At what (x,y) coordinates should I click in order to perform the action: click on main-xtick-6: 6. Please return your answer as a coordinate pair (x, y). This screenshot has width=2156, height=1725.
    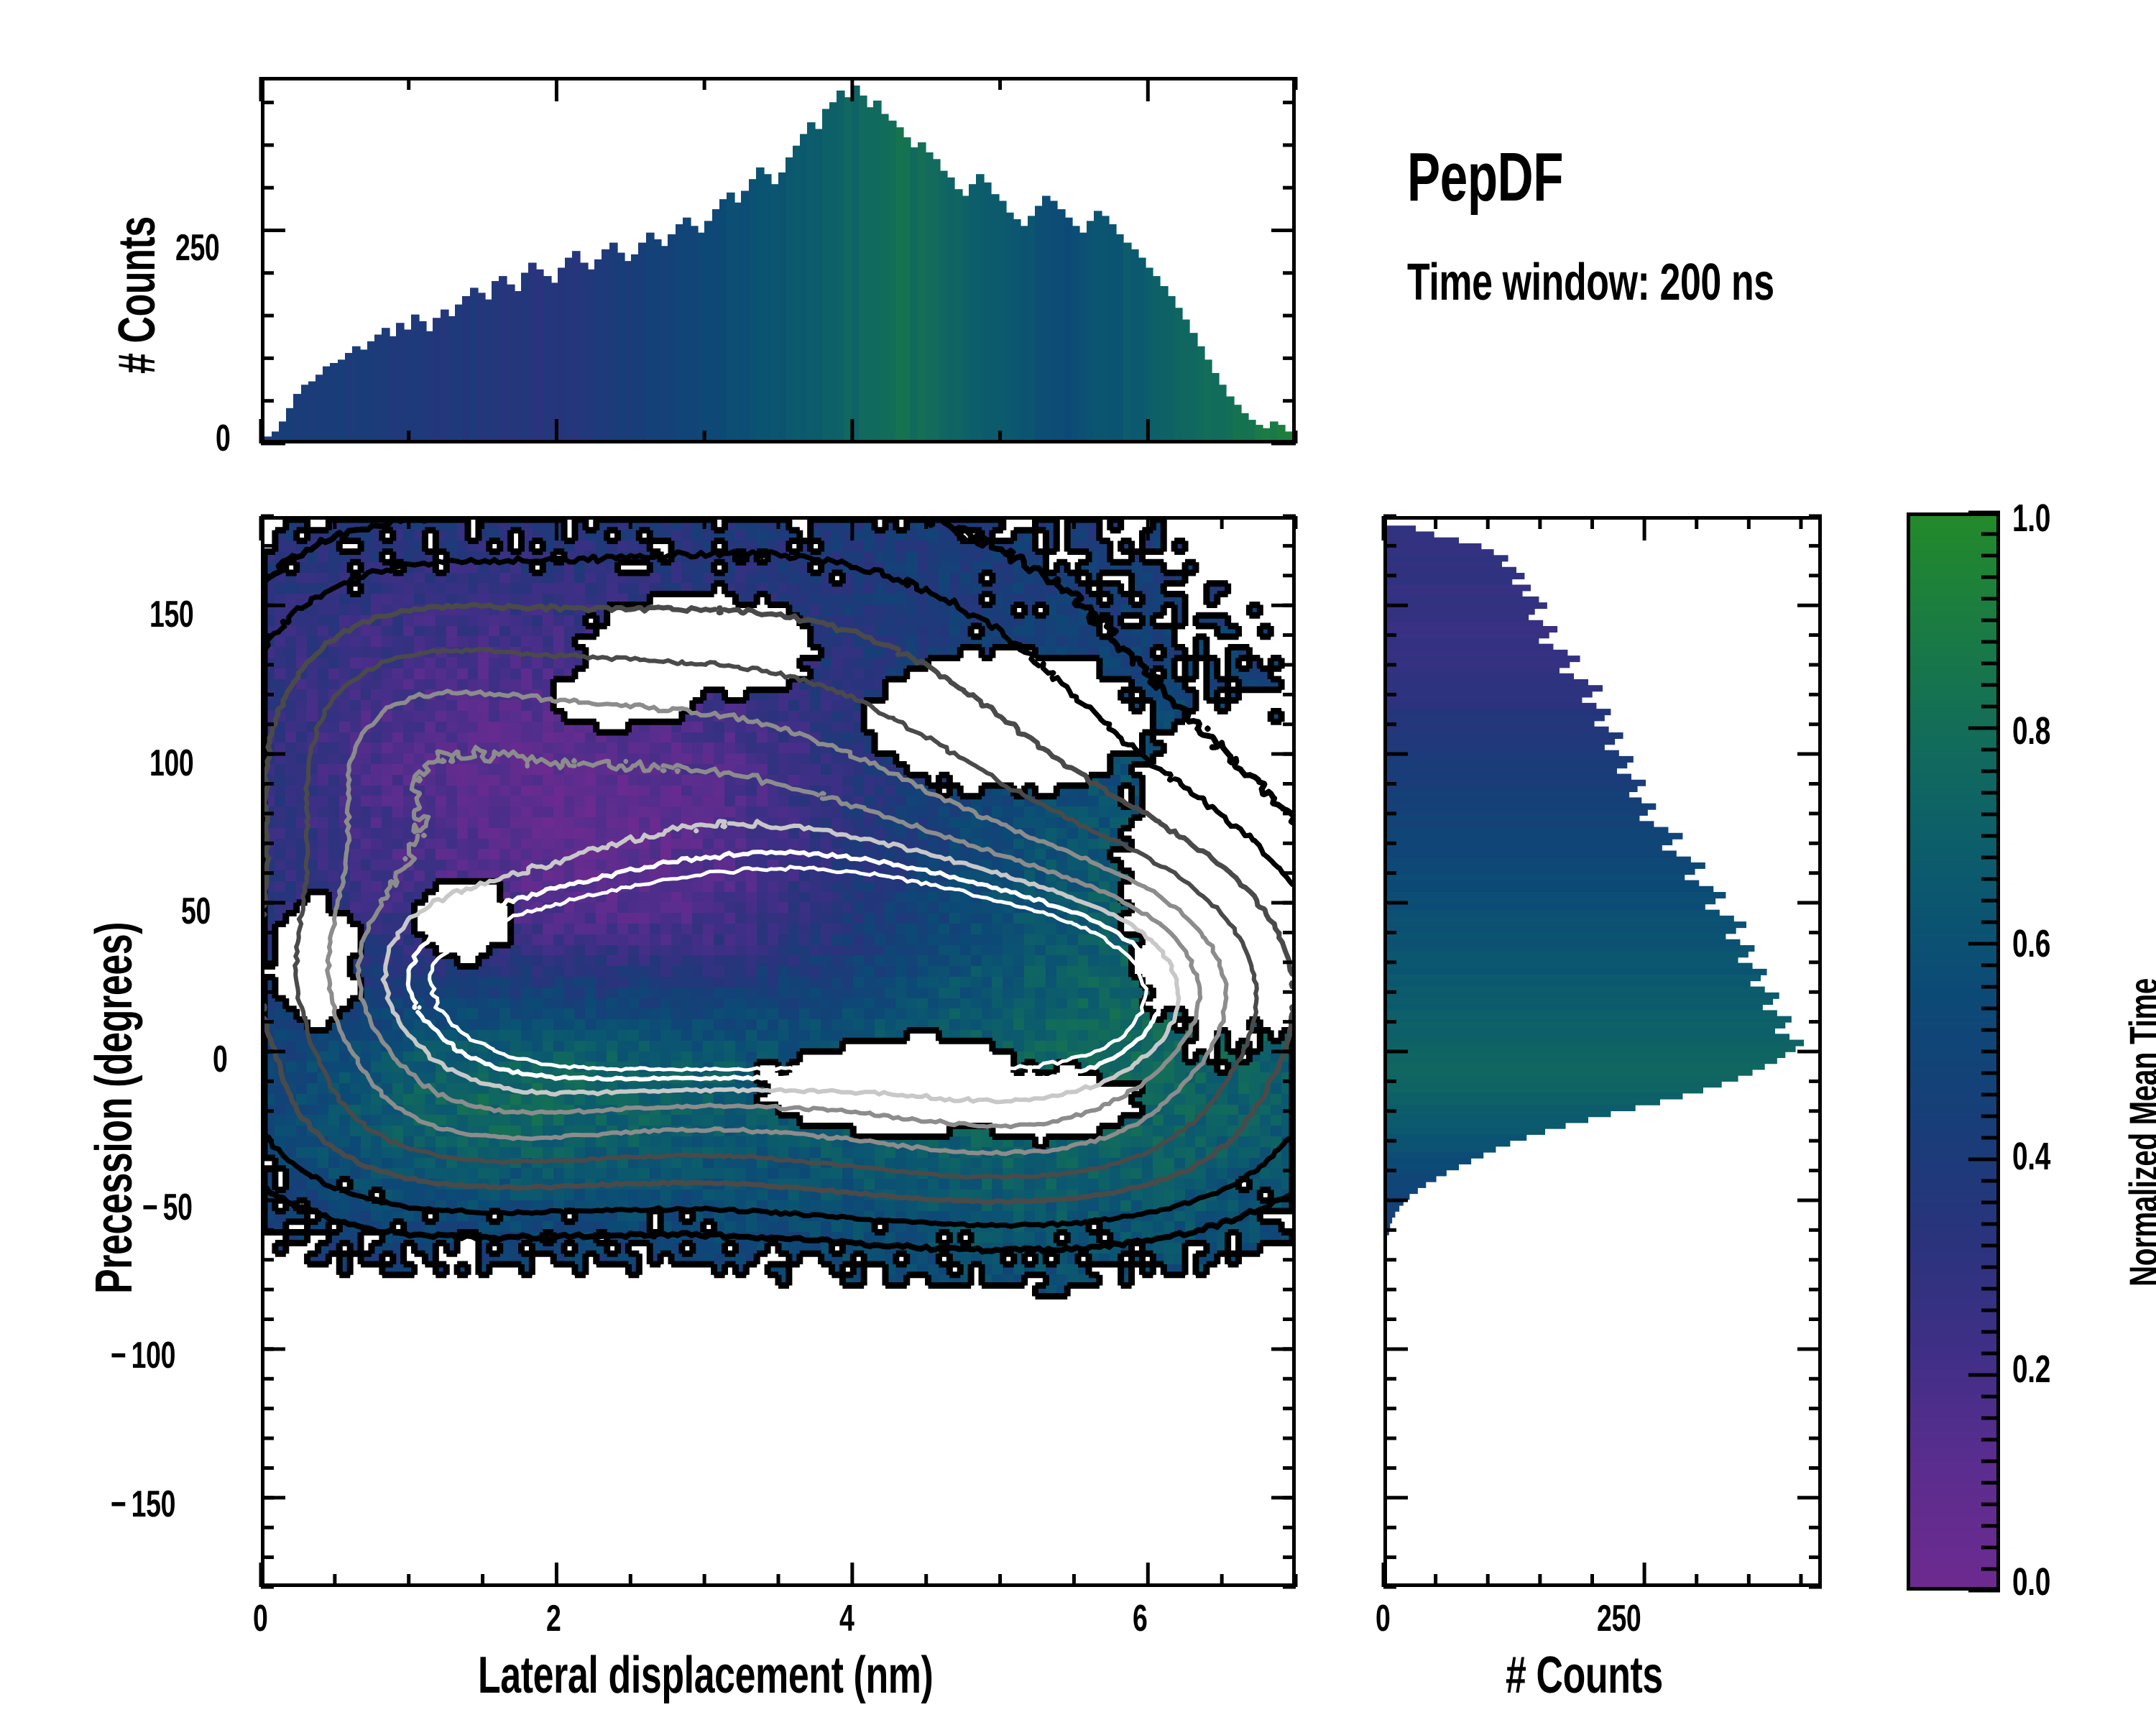
    Looking at the image, I should click on (1140, 1618).